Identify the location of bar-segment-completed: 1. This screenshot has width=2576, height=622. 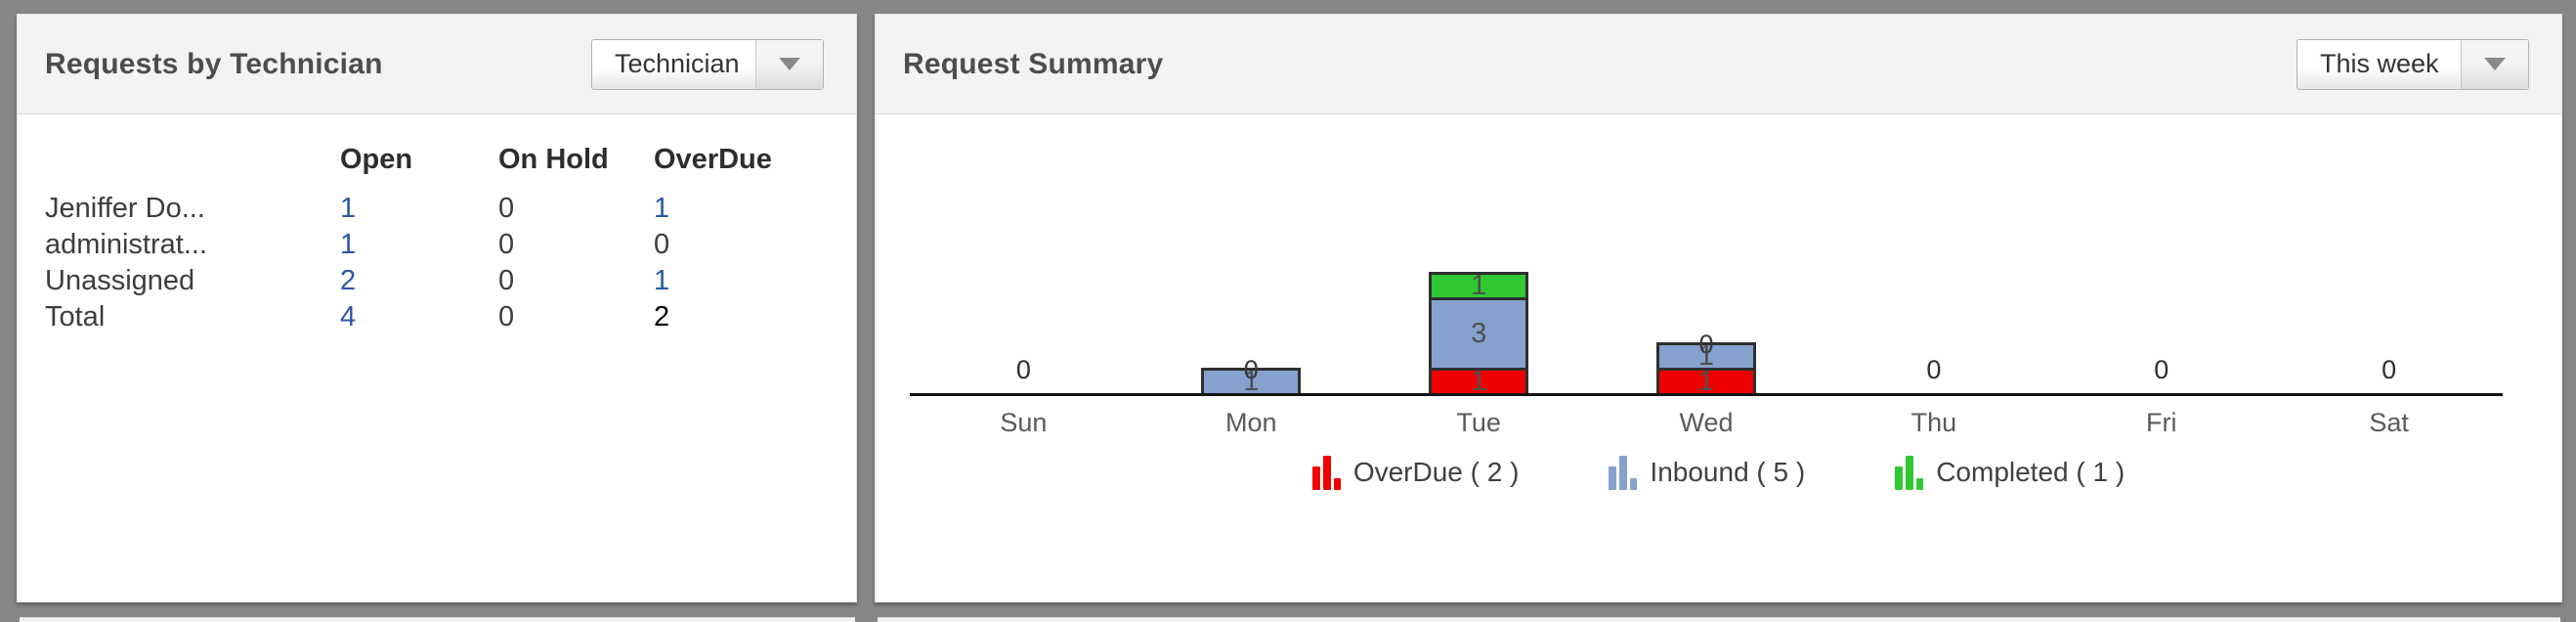
(1479, 285).